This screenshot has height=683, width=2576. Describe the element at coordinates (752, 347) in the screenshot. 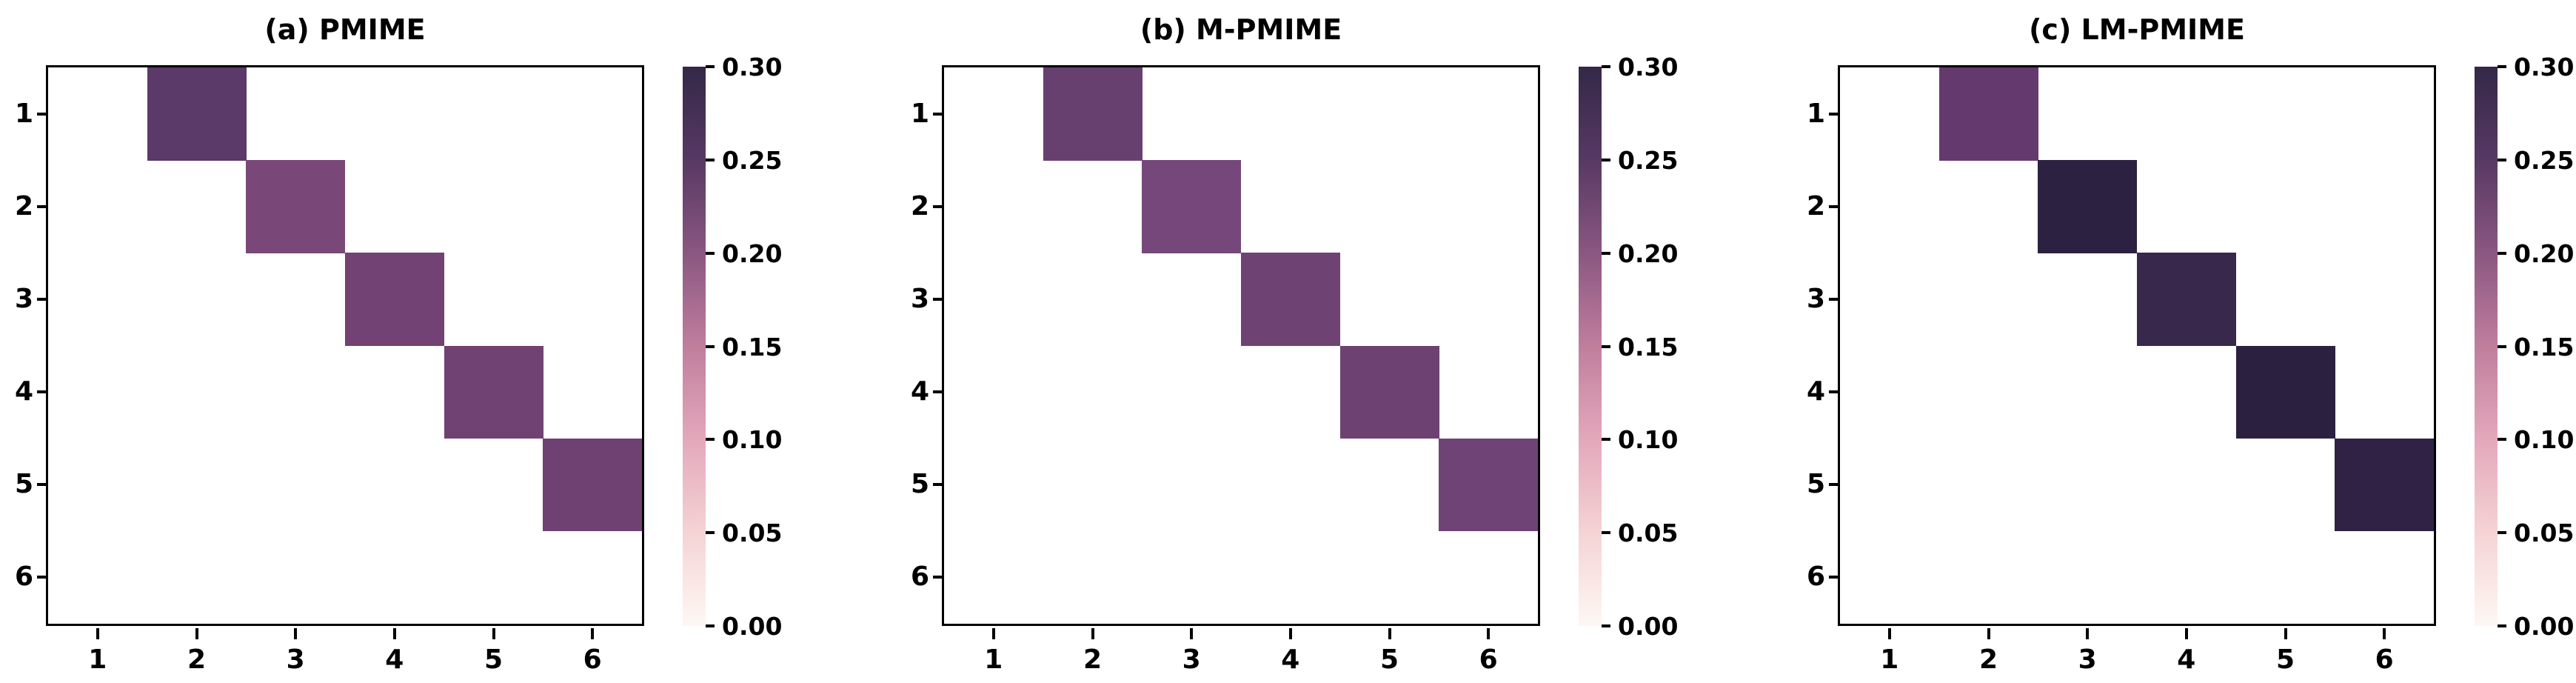

I see `colorbar-tick-label: 0.15` at that location.